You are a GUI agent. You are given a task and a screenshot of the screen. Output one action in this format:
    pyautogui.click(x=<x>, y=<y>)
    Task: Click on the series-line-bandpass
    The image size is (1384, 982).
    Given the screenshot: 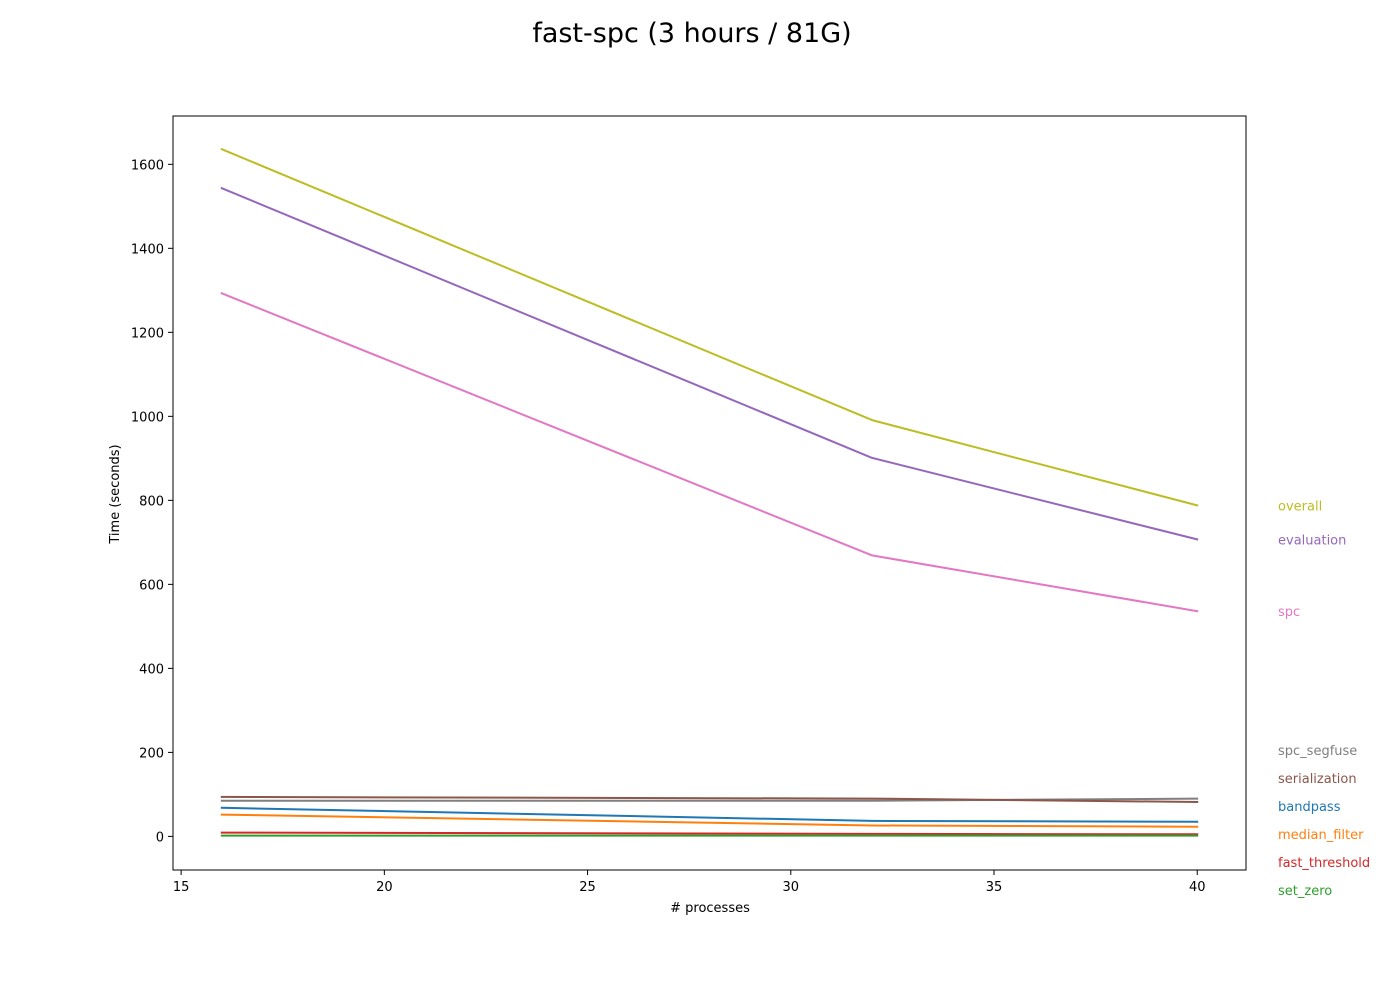 What is the action you would take?
    pyautogui.click(x=709, y=814)
    